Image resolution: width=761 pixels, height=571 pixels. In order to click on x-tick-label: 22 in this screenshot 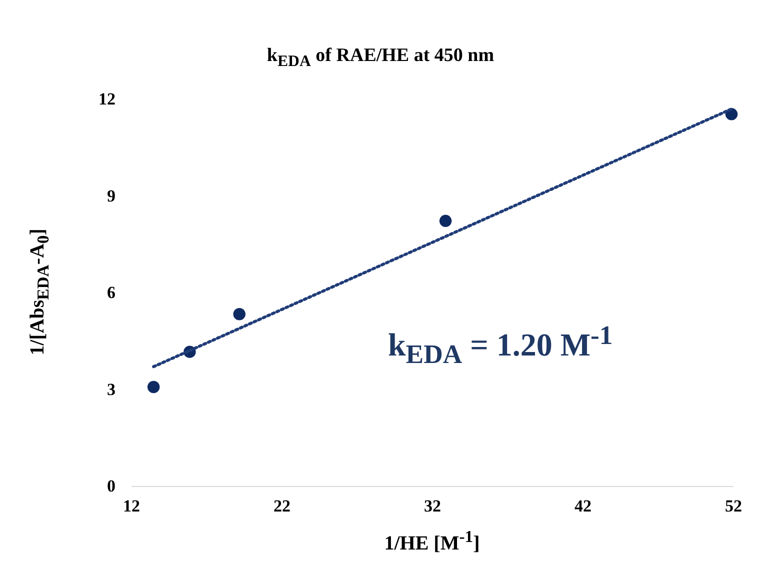, I will do `click(282, 506)`.